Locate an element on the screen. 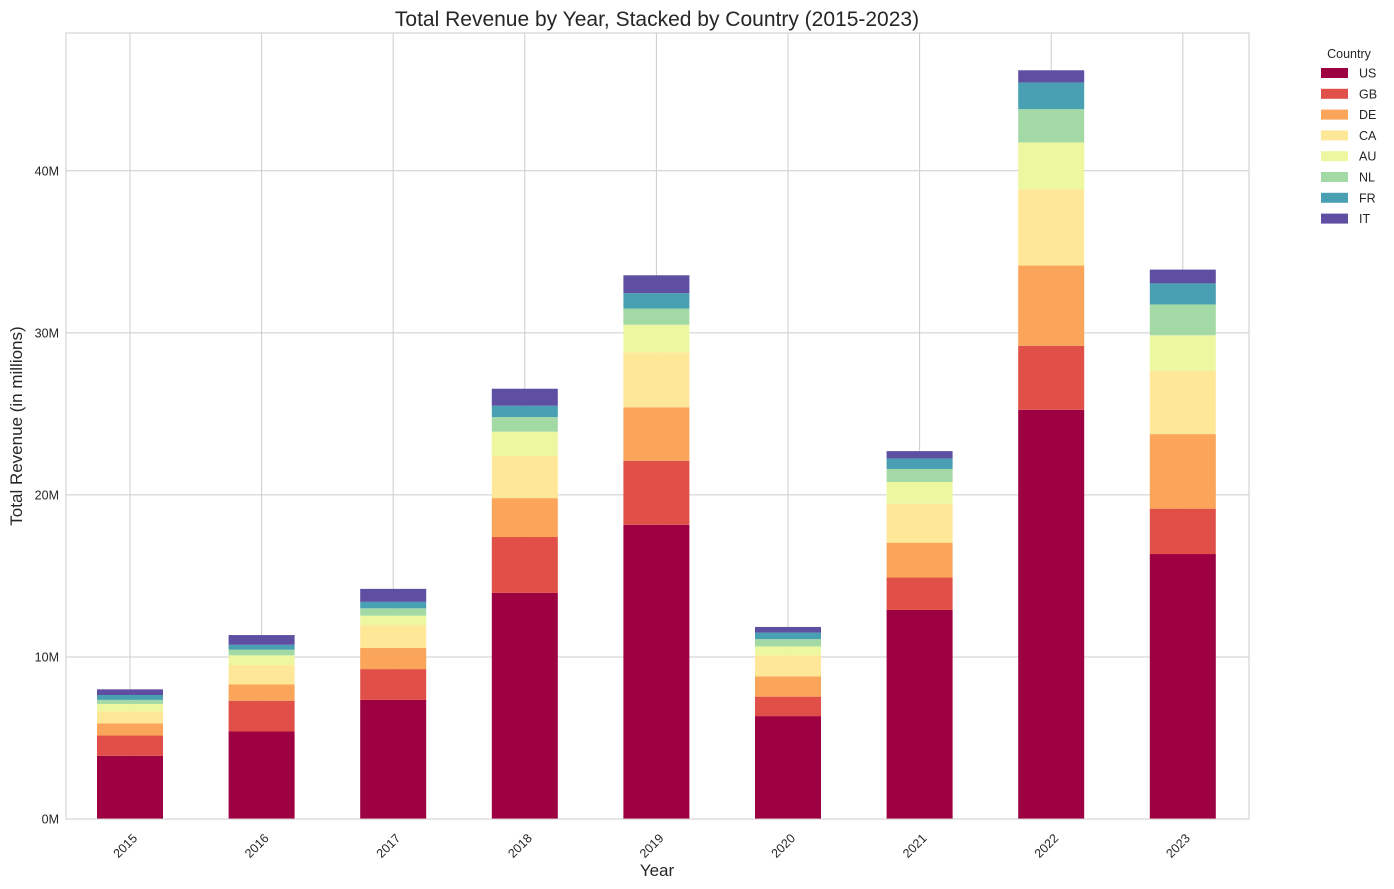  bar-segment-gb-2023 is located at coordinates (1182, 531).